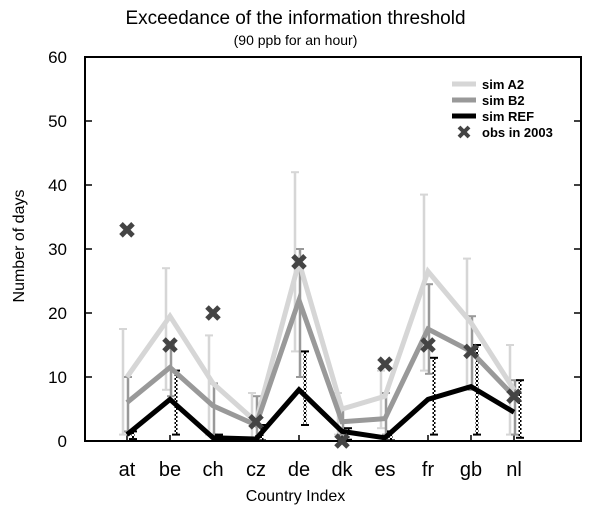  I want to click on y-tick-label: 20, so click(57, 313).